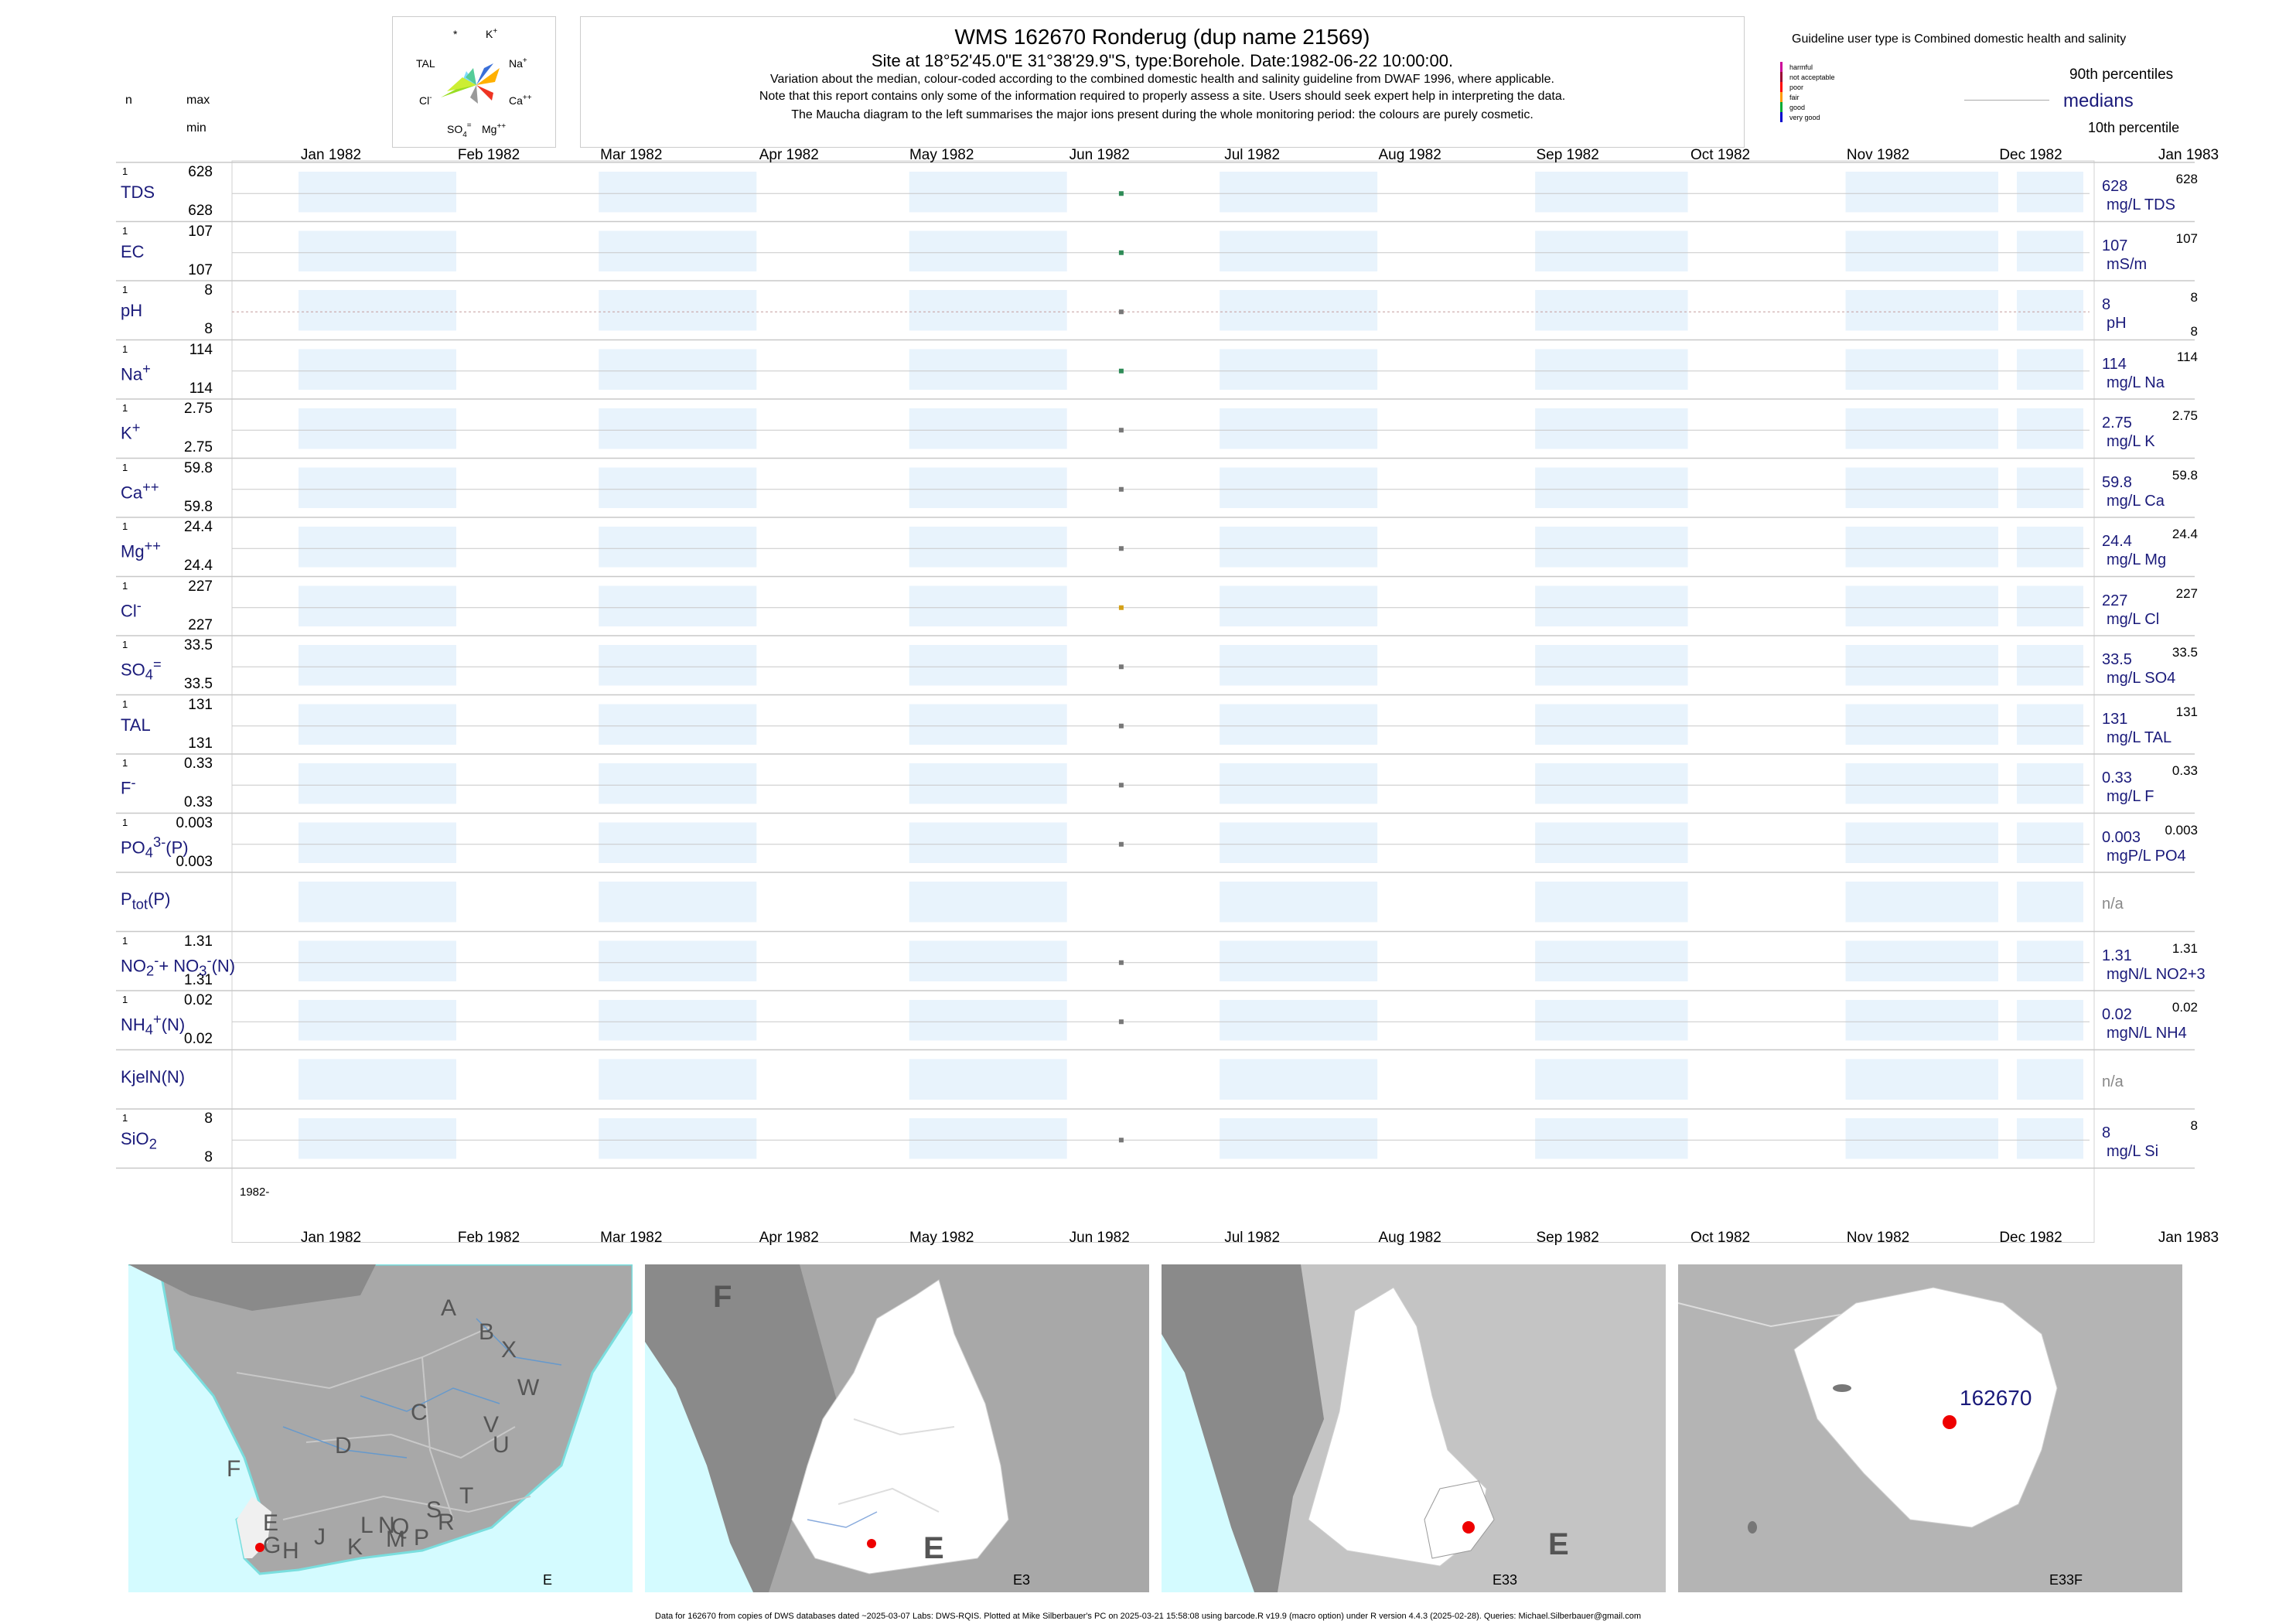 The image size is (2296, 1624). I want to click on x-tick-label-bottom: Jan 1983, so click(2188, 1238).